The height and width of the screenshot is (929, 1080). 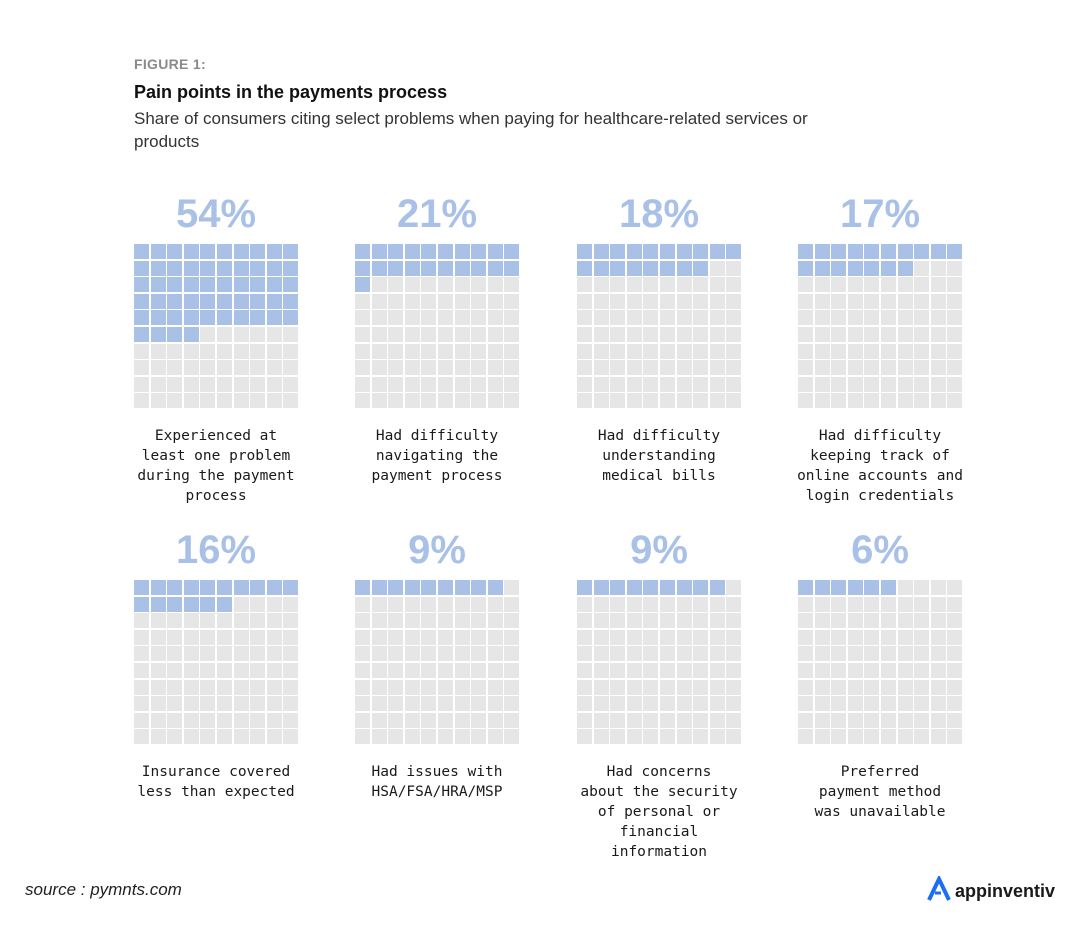 What do you see at coordinates (103, 889) in the screenshot?
I see `source-note: source : pymnts.com` at bounding box center [103, 889].